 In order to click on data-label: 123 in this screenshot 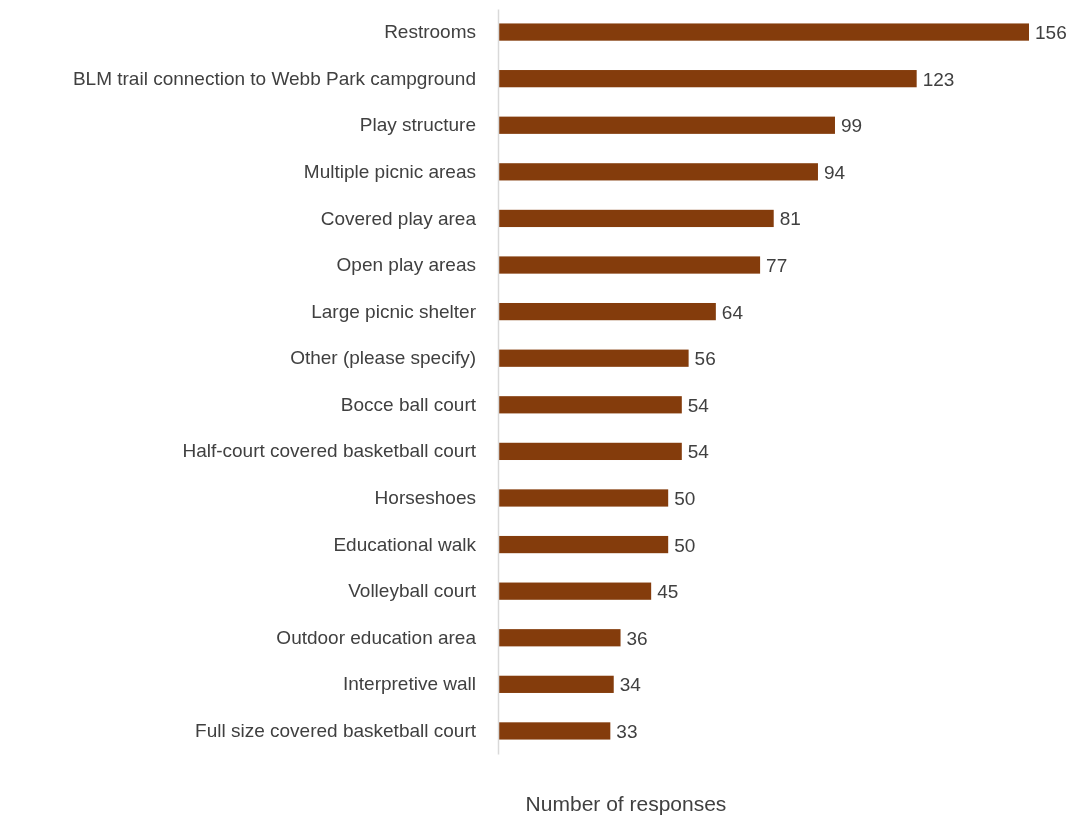, I will do `click(938, 79)`.